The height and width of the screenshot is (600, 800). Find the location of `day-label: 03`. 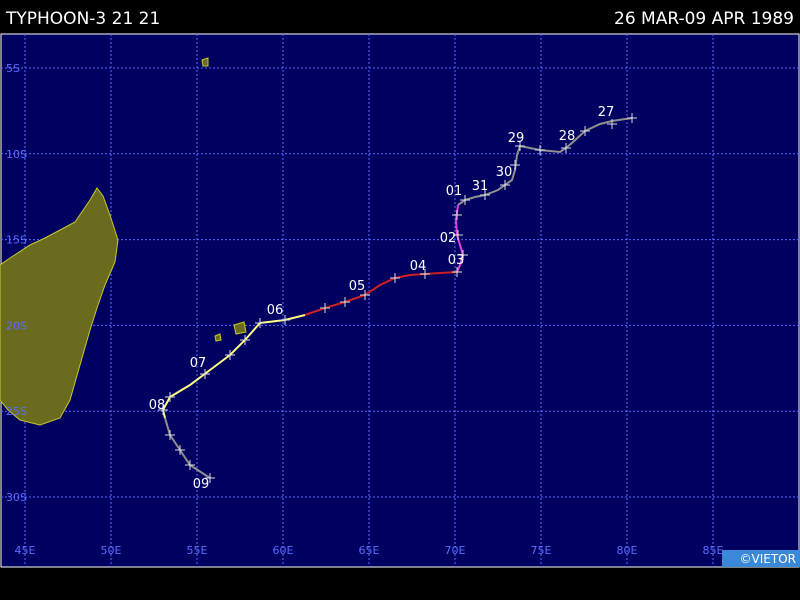

day-label: 03 is located at coordinates (456, 260).